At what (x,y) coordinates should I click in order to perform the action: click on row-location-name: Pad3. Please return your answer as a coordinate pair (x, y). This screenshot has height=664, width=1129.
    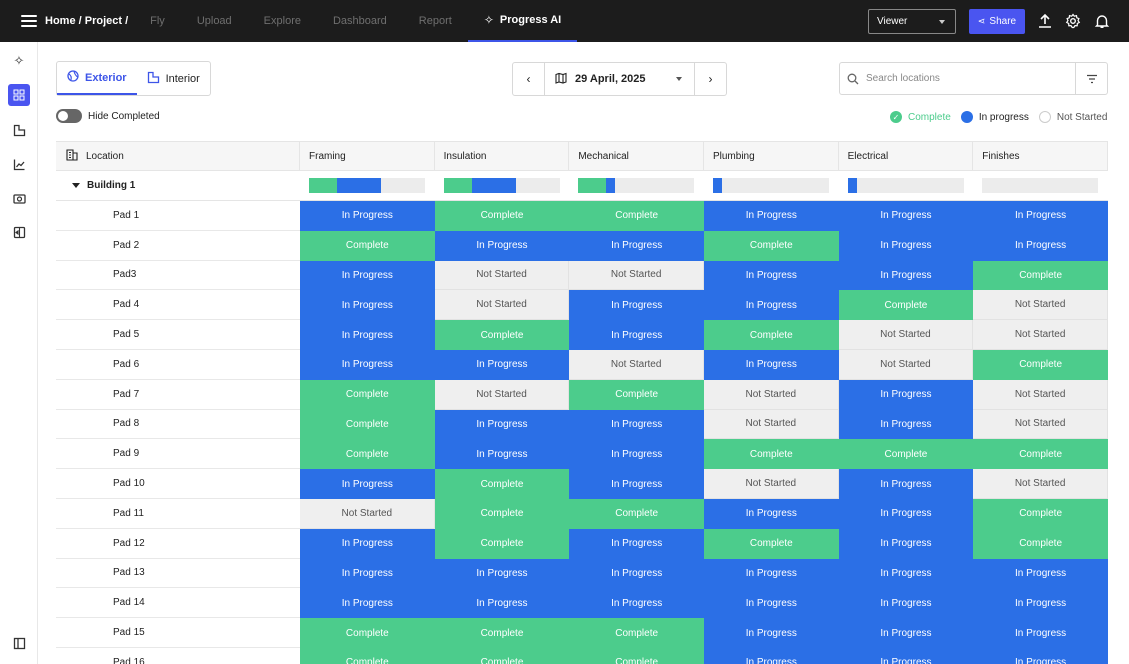
    Looking at the image, I should click on (178, 276).